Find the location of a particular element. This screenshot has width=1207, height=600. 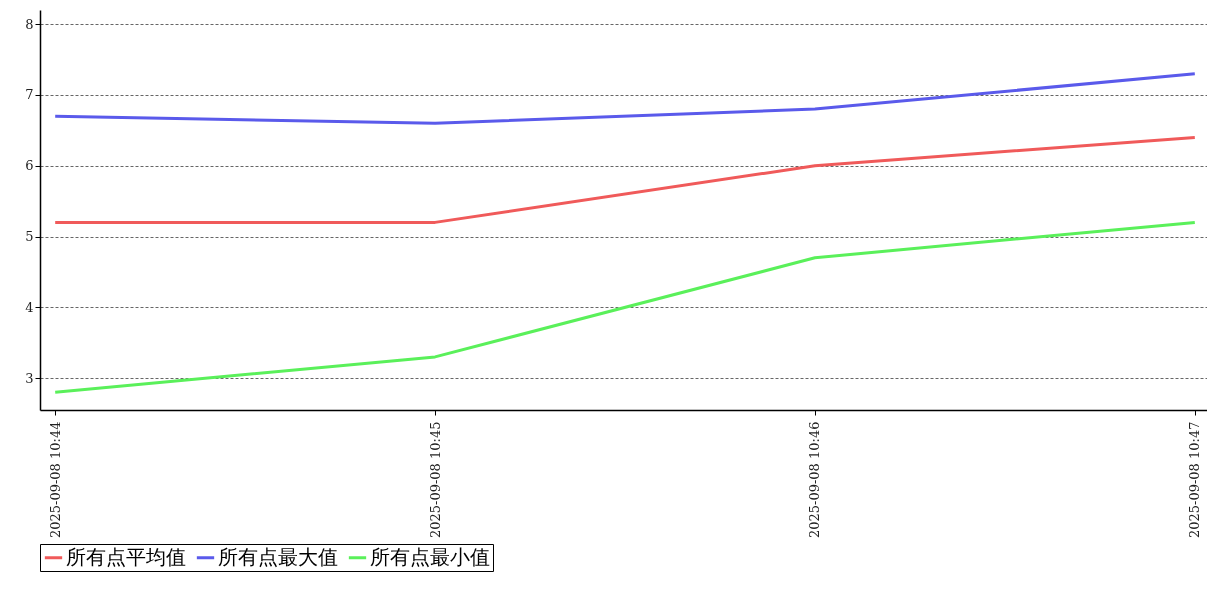

y-tick-label: 8 is located at coordinates (29, 24).